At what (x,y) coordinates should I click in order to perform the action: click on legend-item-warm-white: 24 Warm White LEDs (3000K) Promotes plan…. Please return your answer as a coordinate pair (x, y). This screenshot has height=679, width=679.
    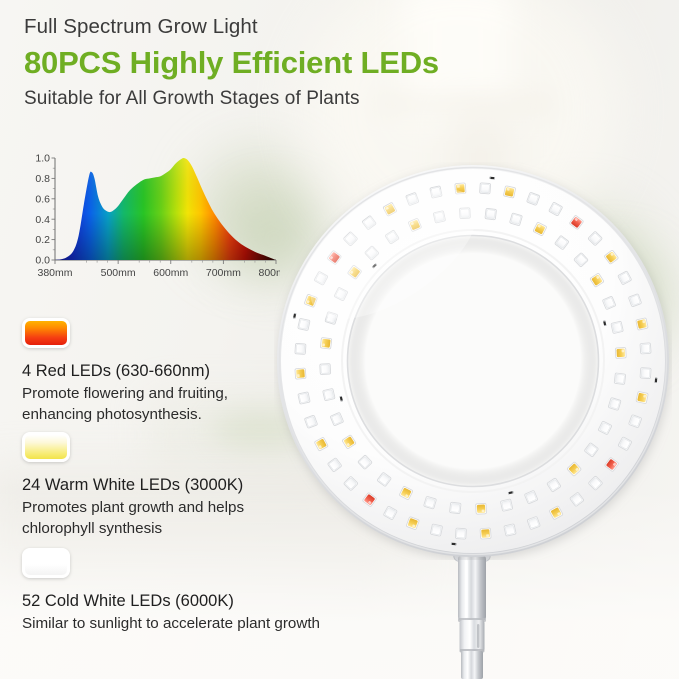
    Looking at the image, I should click on (172, 485).